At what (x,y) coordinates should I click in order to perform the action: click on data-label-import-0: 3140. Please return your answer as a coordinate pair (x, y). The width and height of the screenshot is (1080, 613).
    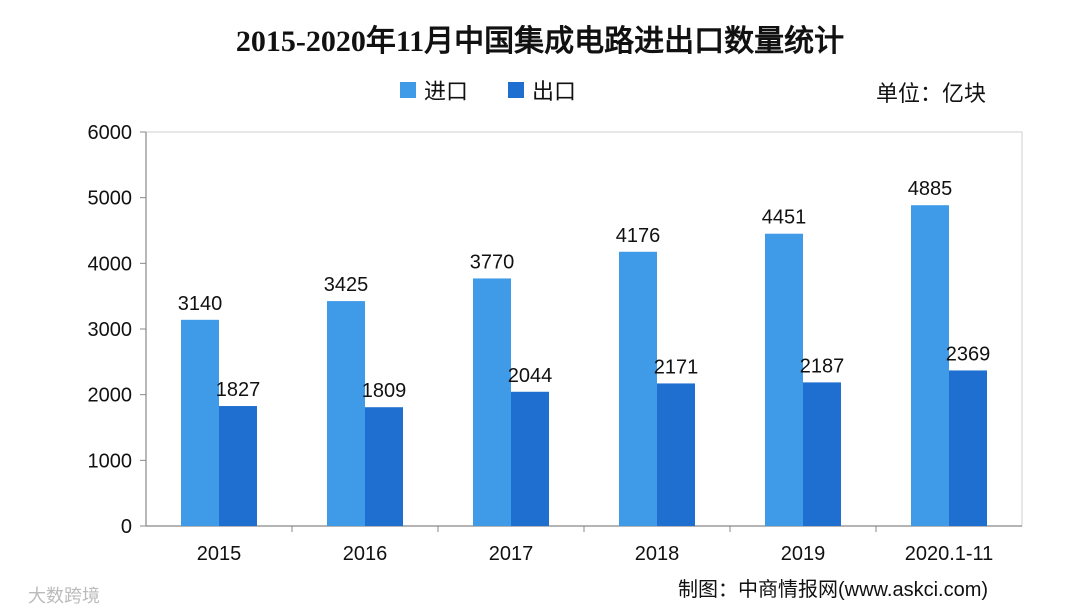
    Looking at the image, I should click on (200, 304).